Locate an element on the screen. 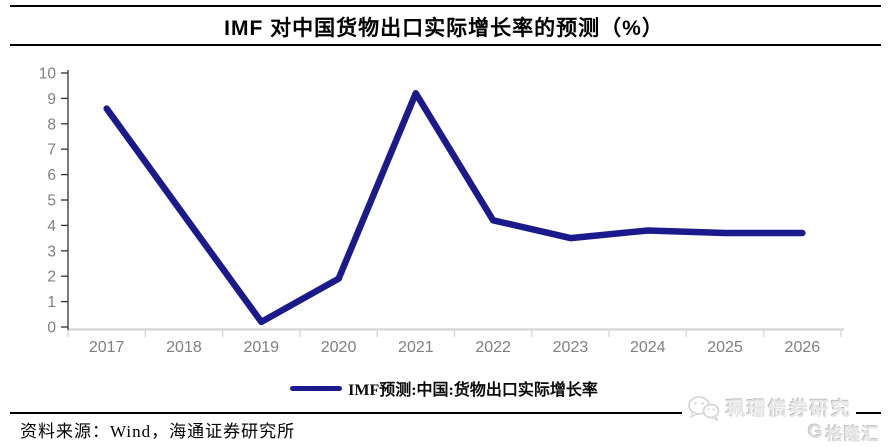  y-axis-label: 6 is located at coordinates (51, 175).